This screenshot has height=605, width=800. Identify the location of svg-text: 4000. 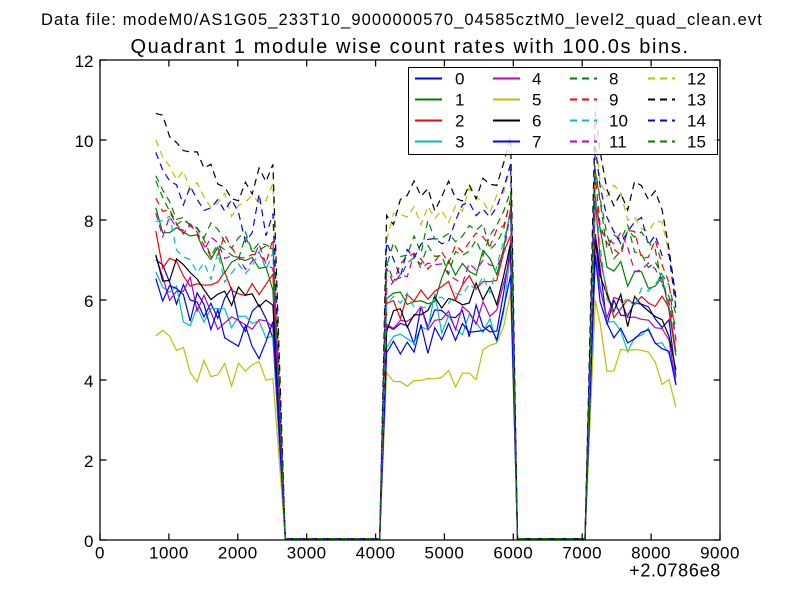
(376, 553).